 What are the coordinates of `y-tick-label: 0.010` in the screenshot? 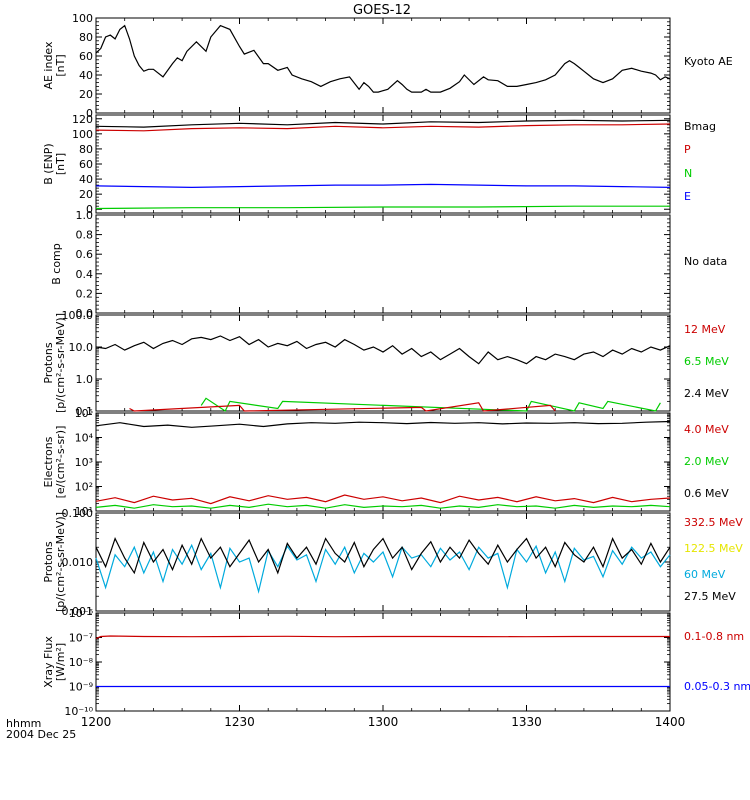 It's located at (78, 562).